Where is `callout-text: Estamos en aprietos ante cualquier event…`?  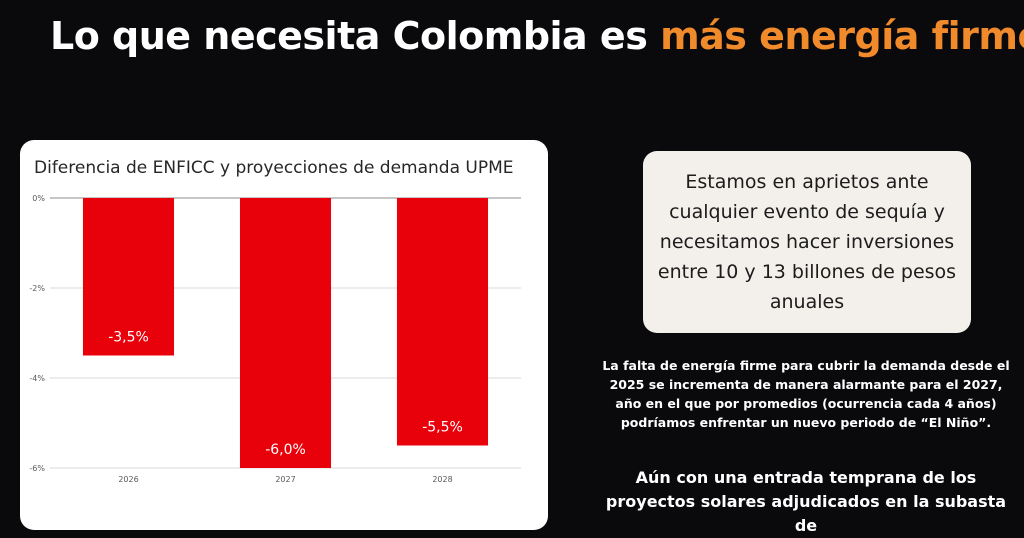 callout-text: Estamos en aprietos ante cualquier event… is located at coordinates (807, 242).